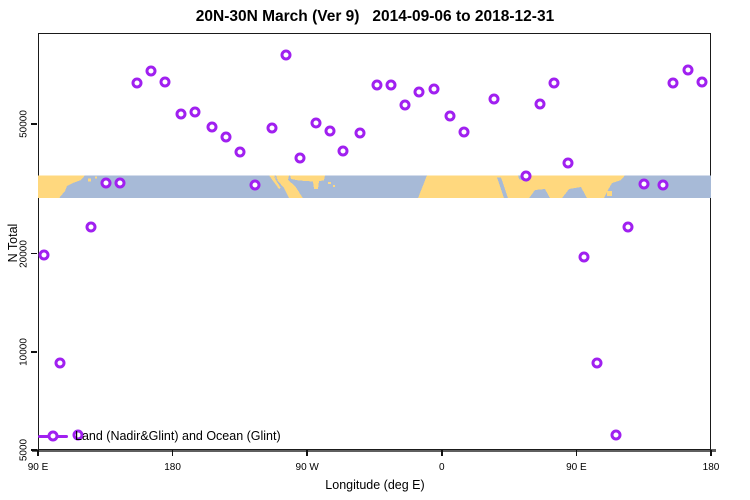 The height and width of the screenshot is (500, 750). Describe the element at coordinates (375, 485) in the screenshot. I see `x-axis-title: Longitude (deg E)` at that location.